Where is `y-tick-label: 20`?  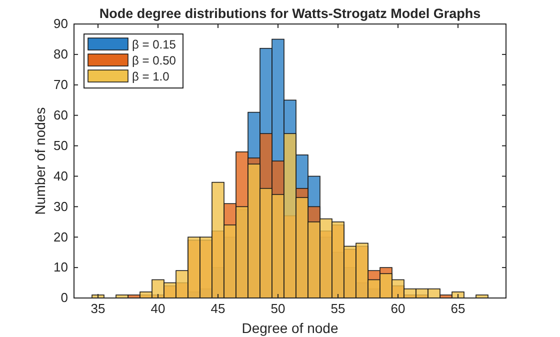
y-tick-label: 20 is located at coordinates (61, 236).